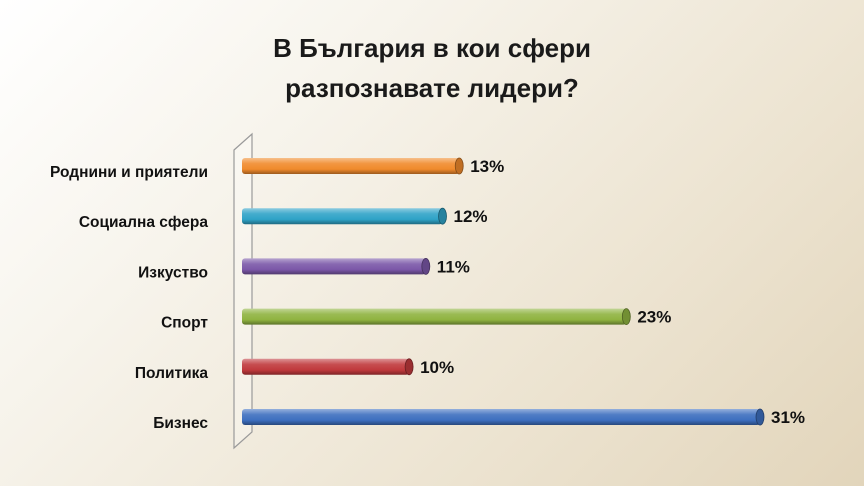 The image size is (864, 486). Describe the element at coordinates (173, 272) in the screenshot. I see `category-label: Изкуство` at that location.